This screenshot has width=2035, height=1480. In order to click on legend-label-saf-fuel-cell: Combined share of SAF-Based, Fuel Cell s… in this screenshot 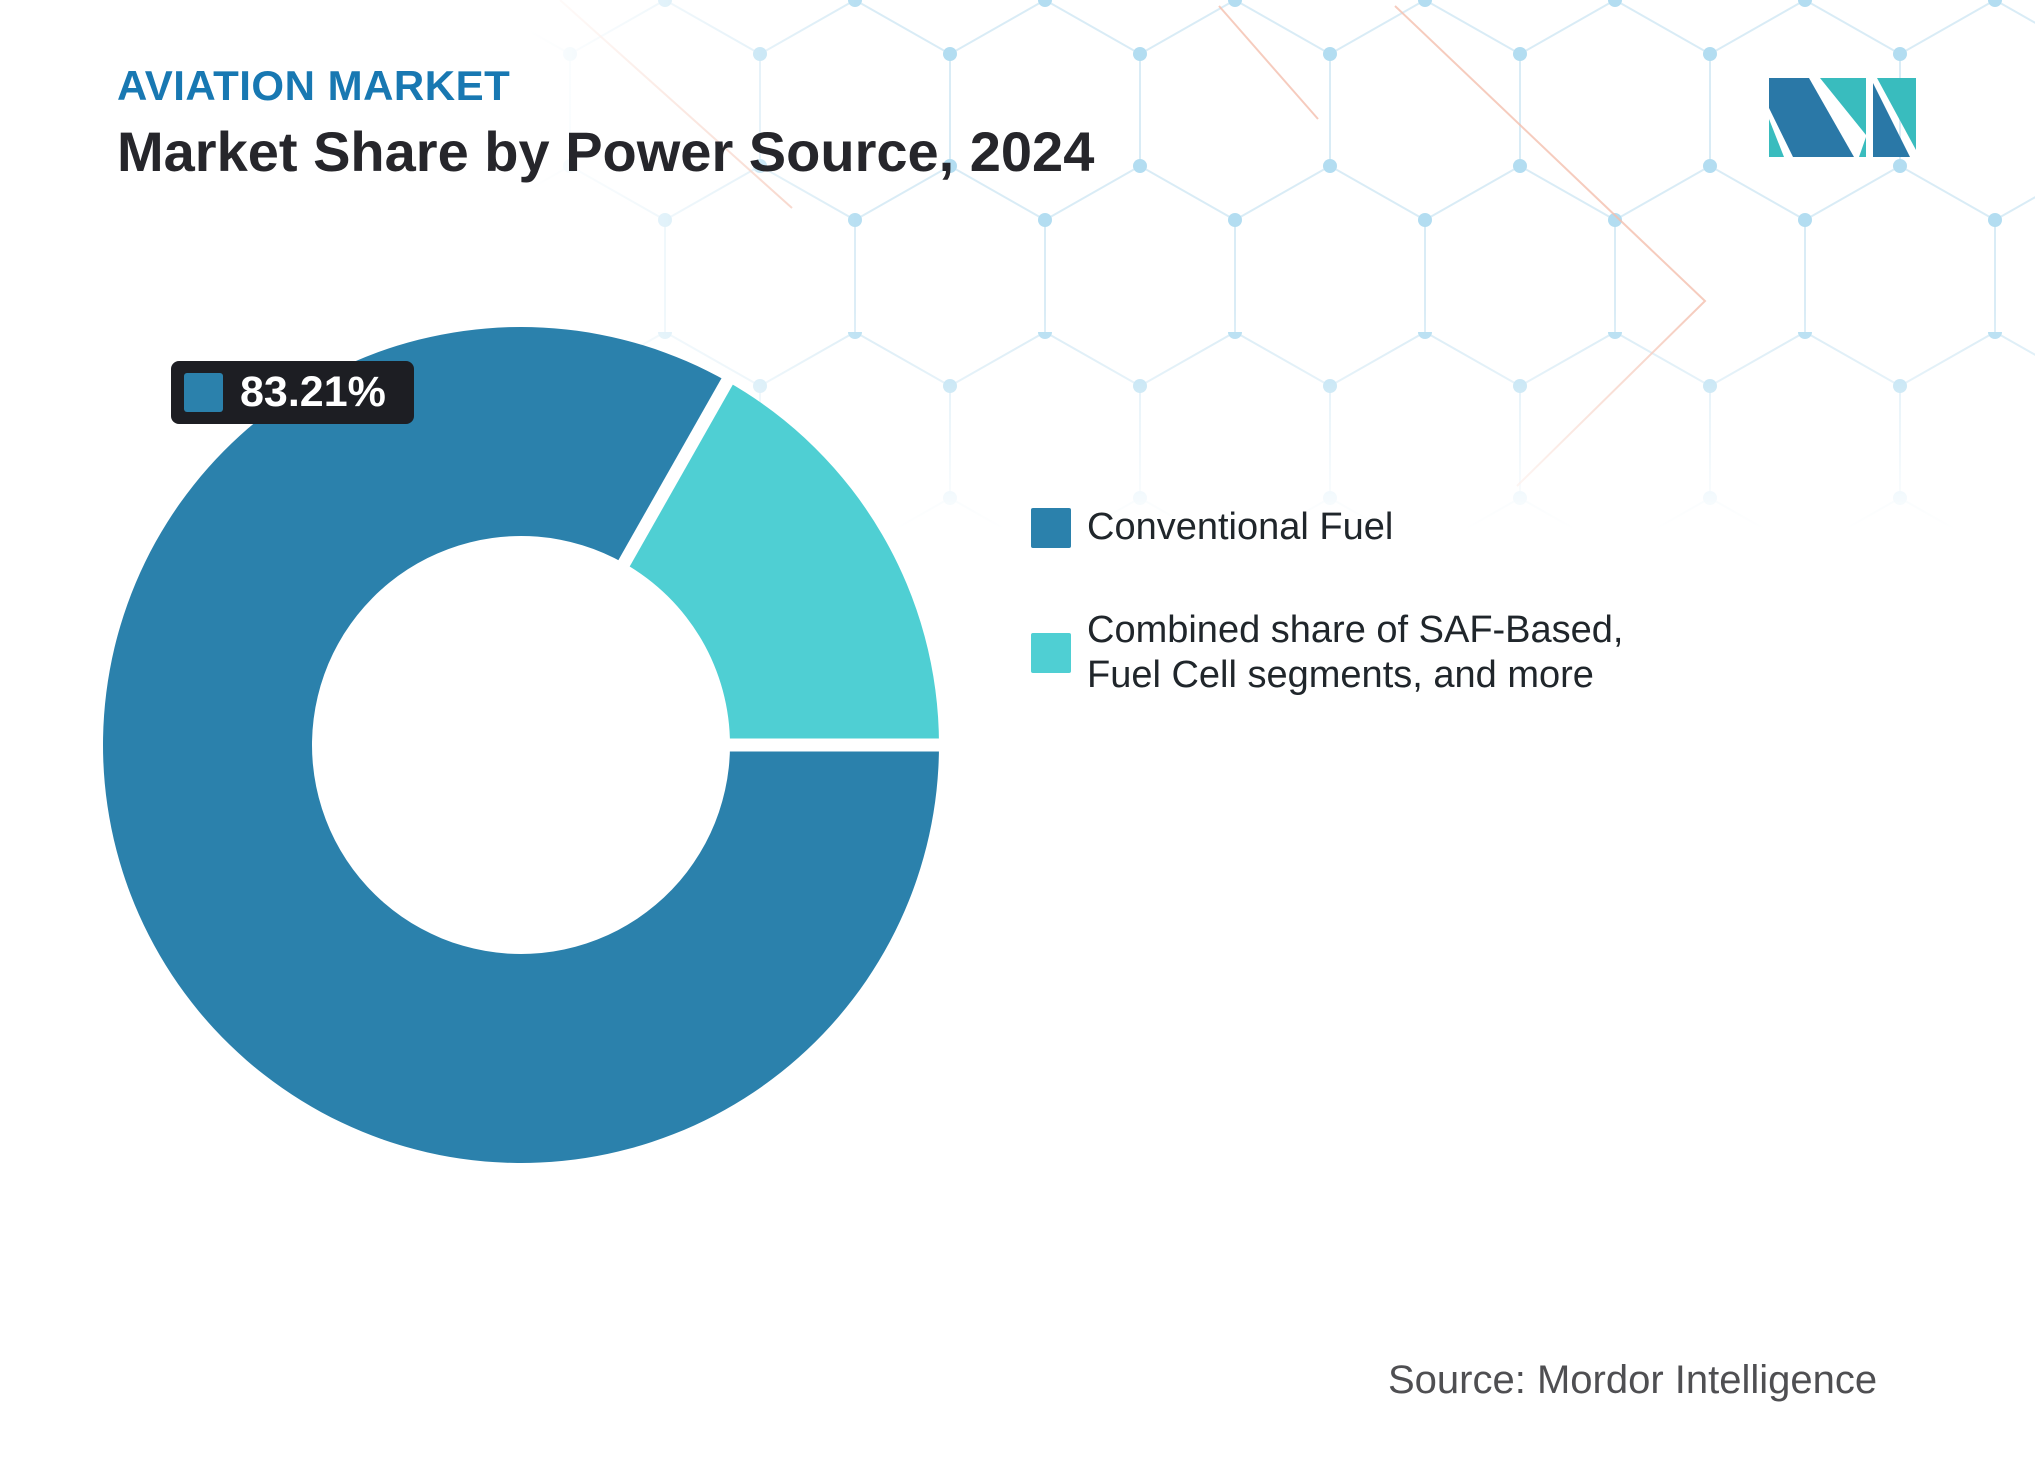, I will do `click(1355, 653)`.